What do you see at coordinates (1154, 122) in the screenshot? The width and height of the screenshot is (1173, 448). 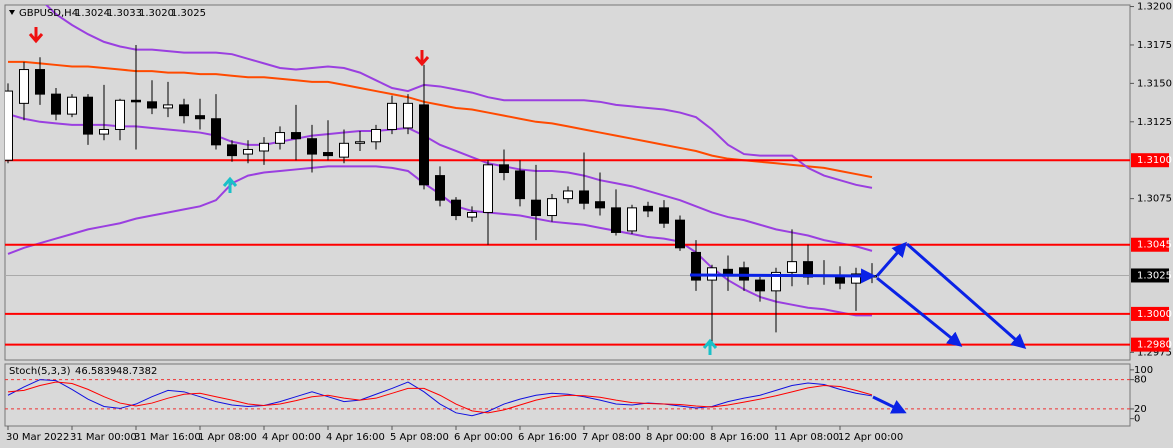 I see `y-tick-label: 1.3125` at bounding box center [1154, 122].